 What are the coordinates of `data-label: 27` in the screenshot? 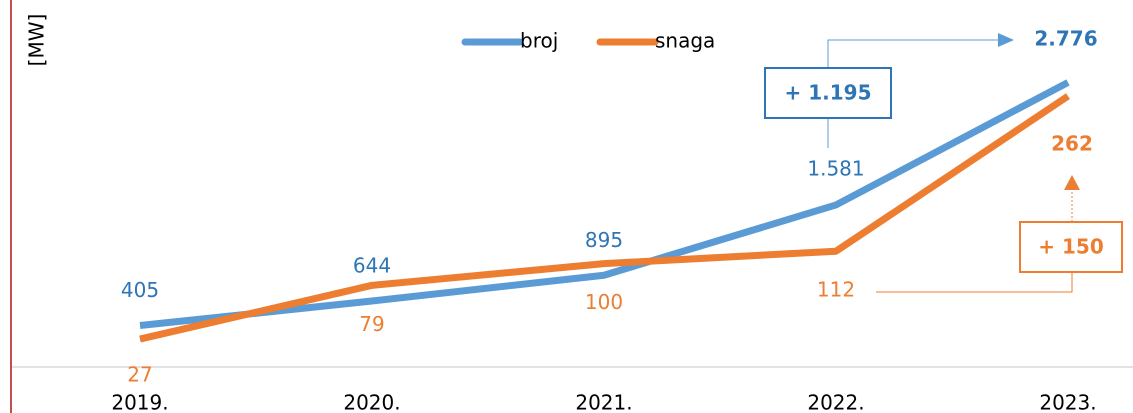 It's located at (139, 375).